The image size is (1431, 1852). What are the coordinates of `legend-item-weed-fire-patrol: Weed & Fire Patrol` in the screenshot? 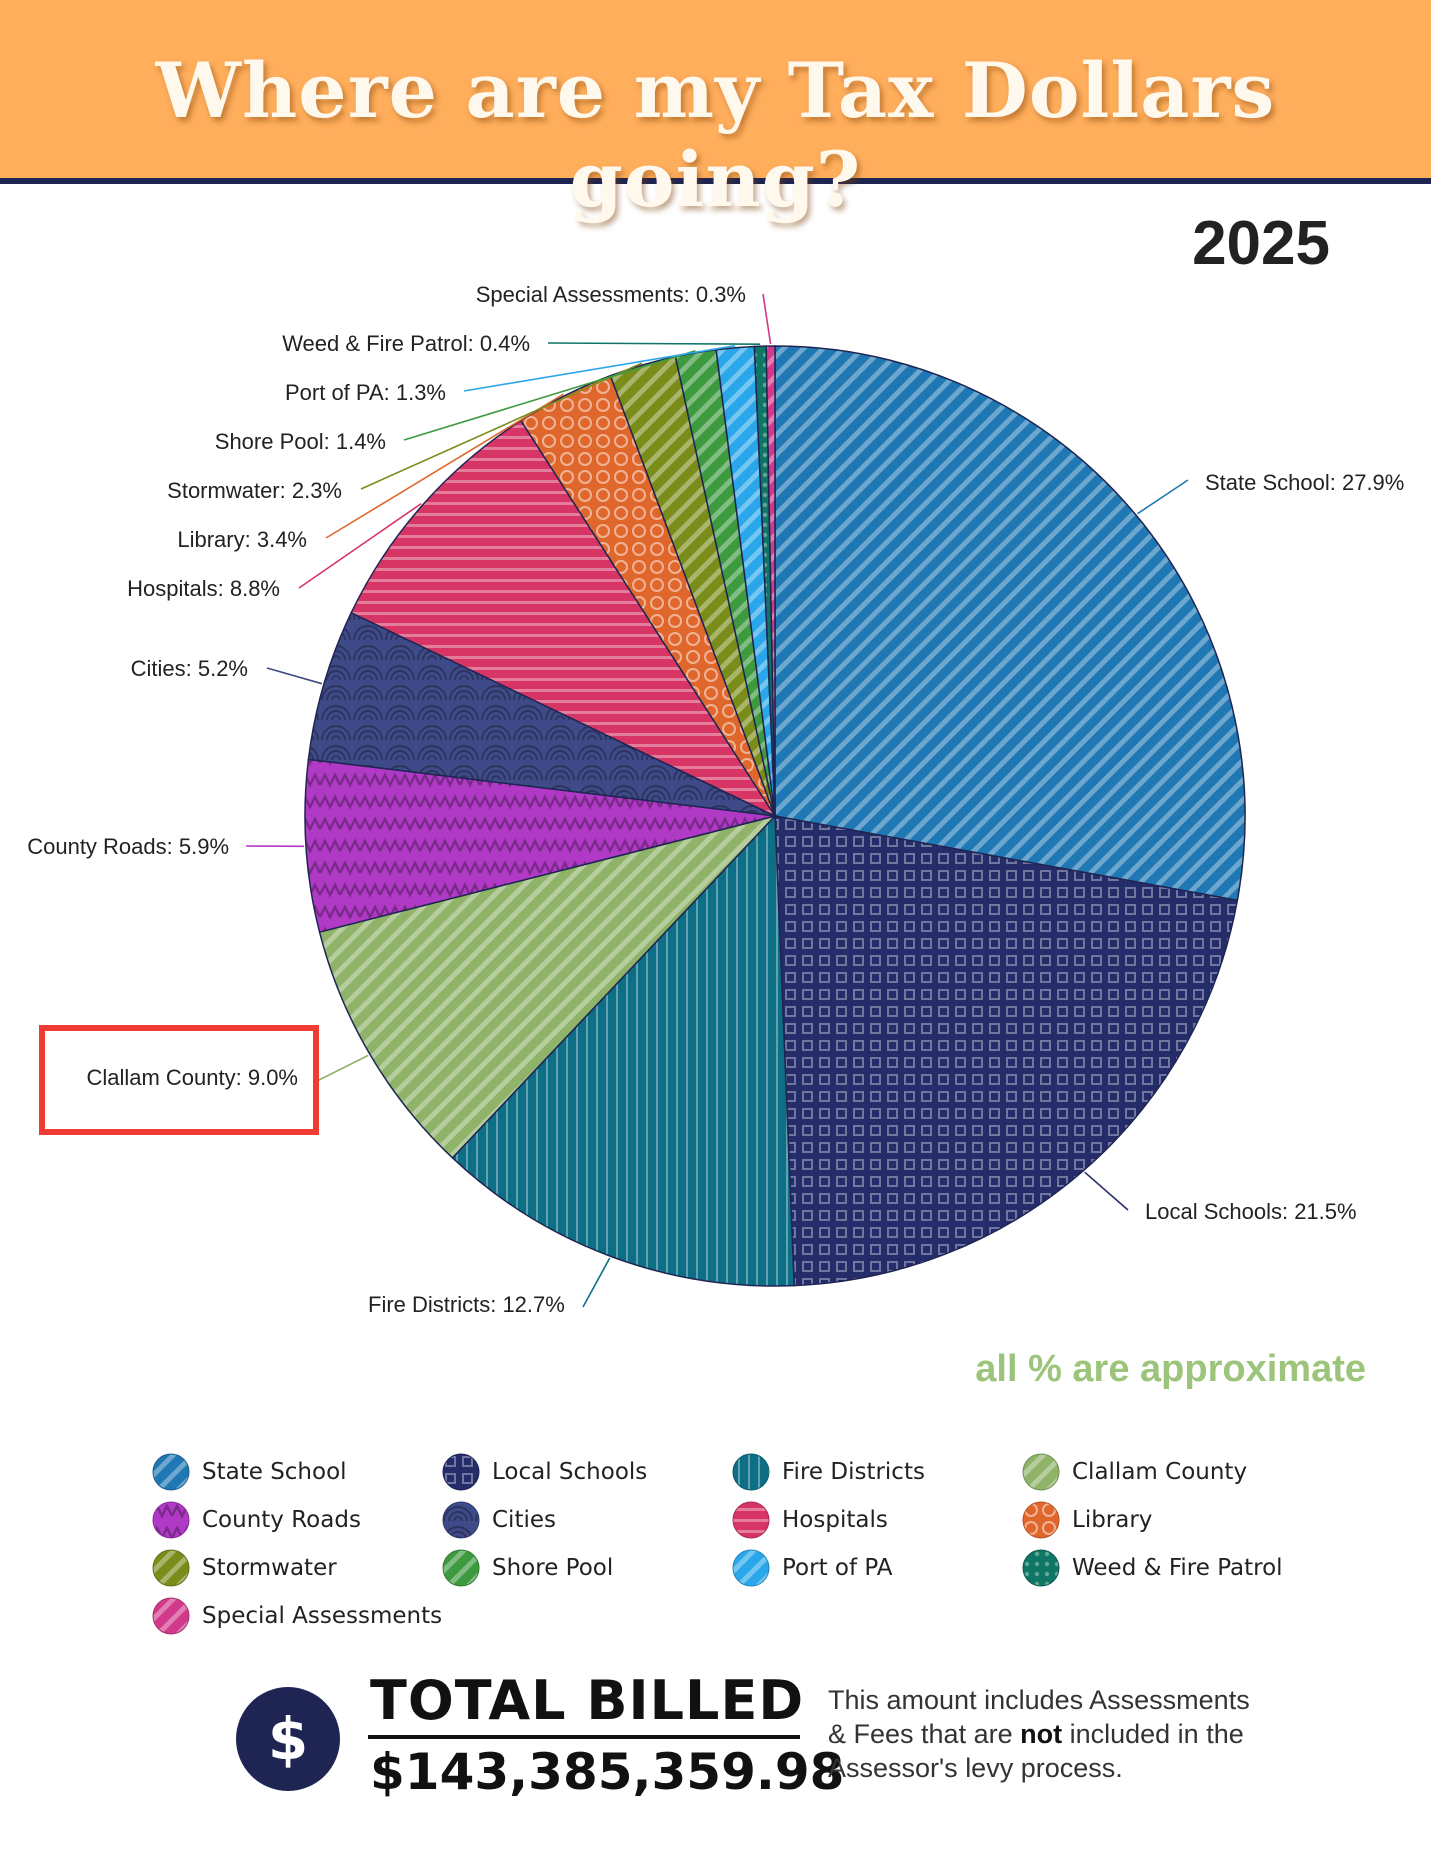 It's located at (1152, 1568).